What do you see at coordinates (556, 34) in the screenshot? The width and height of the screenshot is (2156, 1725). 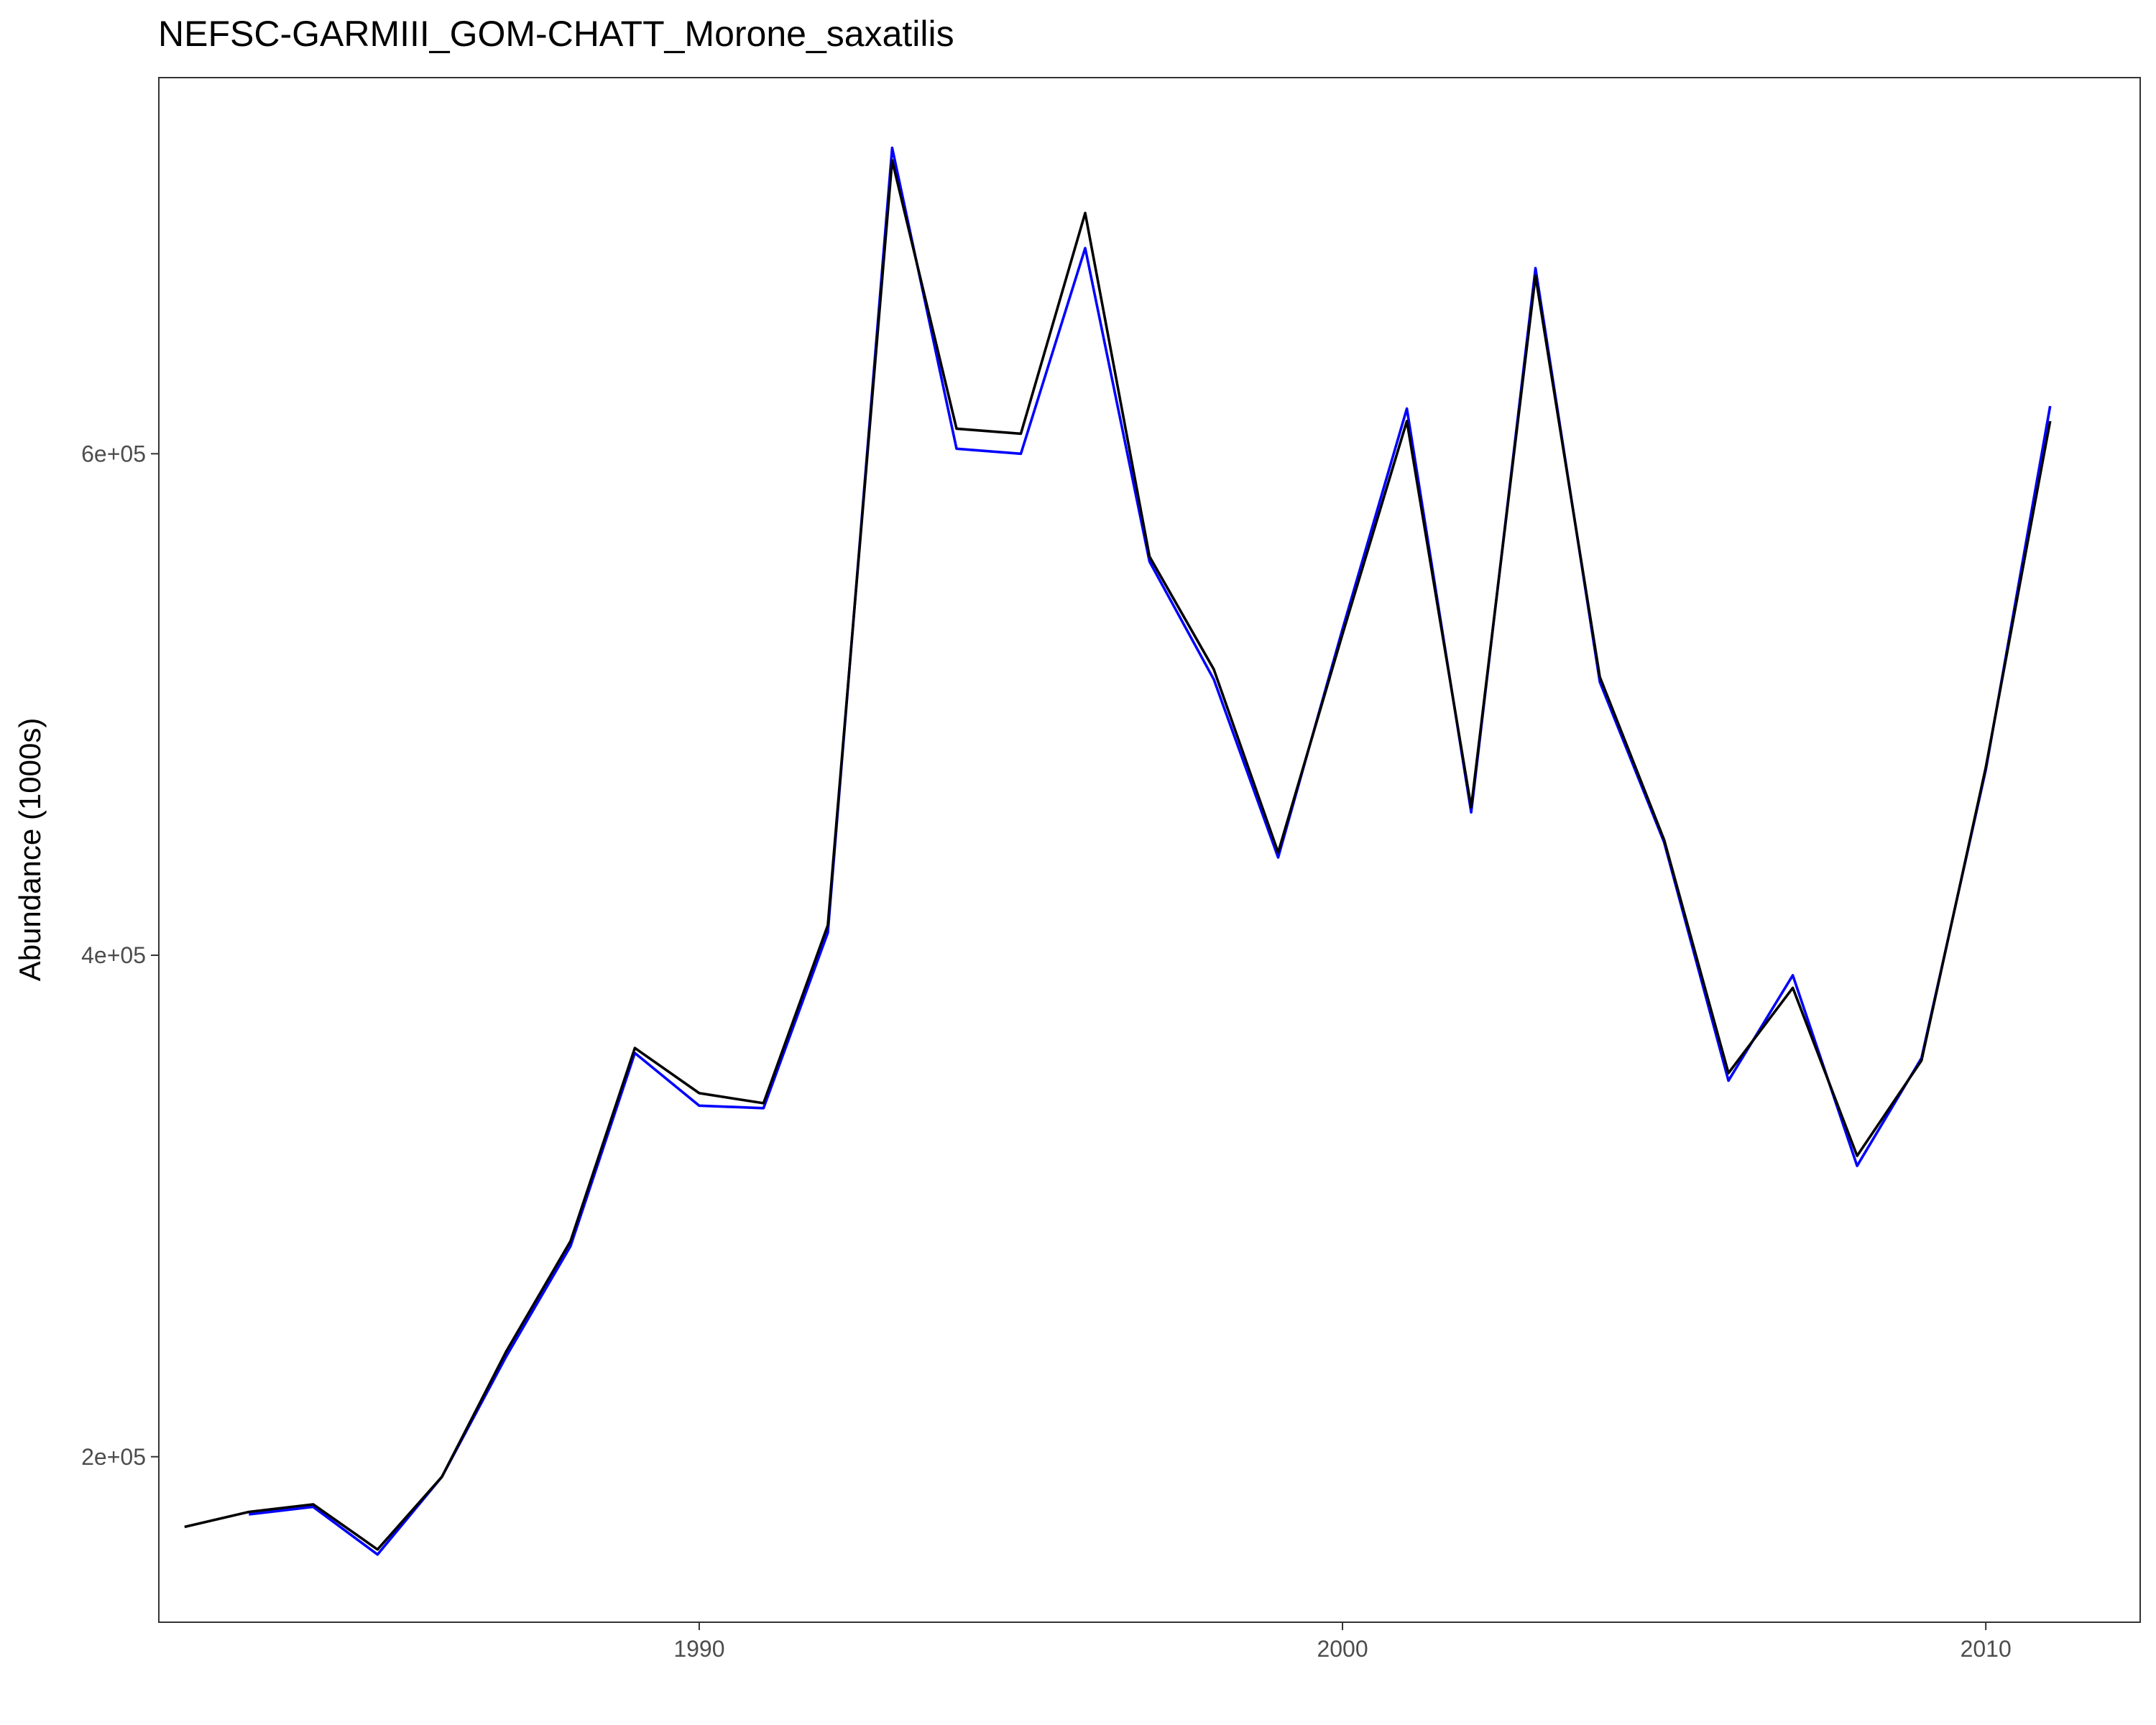 I see `chart-title: NEFSC-GARMIII_GOM-CHATT_Morone_saxatilis` at bounding box center [556, 34].